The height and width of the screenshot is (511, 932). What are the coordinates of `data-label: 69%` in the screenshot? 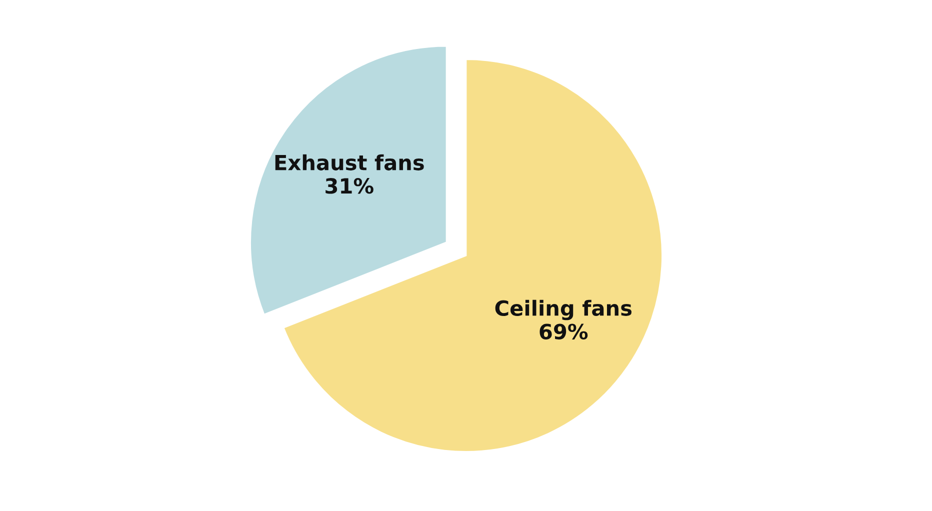 It's located at (564, 332).